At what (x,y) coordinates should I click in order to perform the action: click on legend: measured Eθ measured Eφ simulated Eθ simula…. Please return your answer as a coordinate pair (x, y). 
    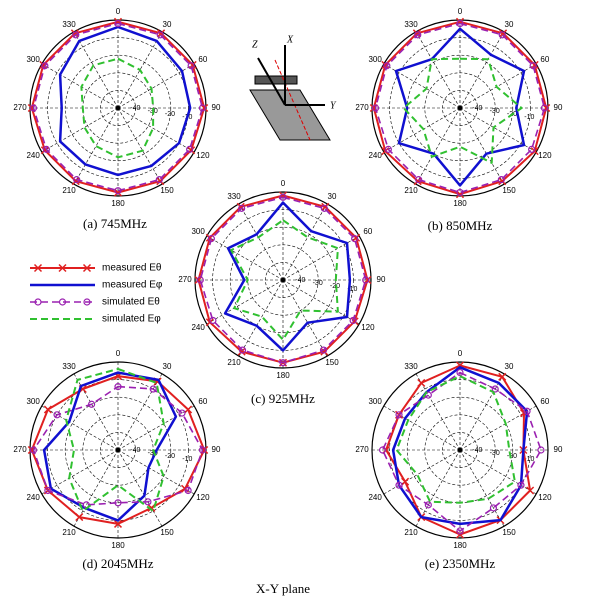
    Looking at the image, I should click on (96, 294).